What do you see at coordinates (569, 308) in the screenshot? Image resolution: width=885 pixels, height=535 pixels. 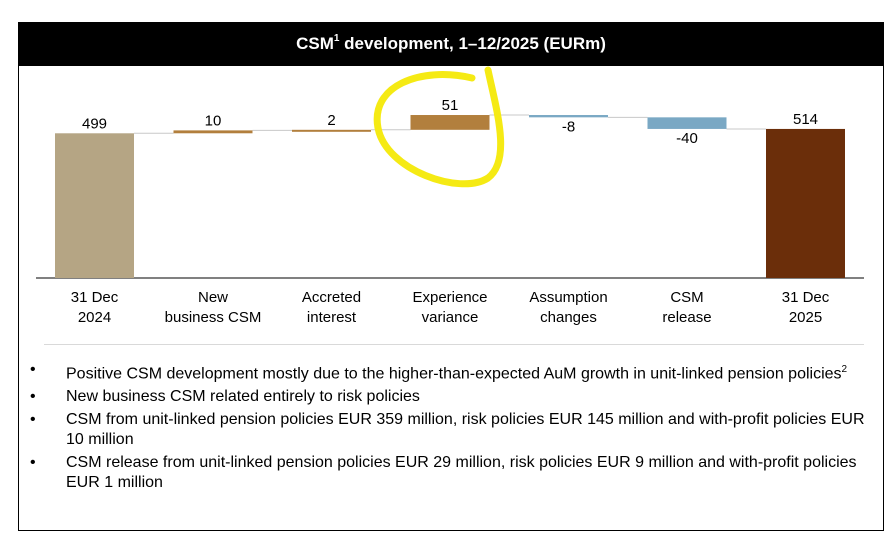 I see `category-label-5: Assumption changes` at bounding box center [569, 308].